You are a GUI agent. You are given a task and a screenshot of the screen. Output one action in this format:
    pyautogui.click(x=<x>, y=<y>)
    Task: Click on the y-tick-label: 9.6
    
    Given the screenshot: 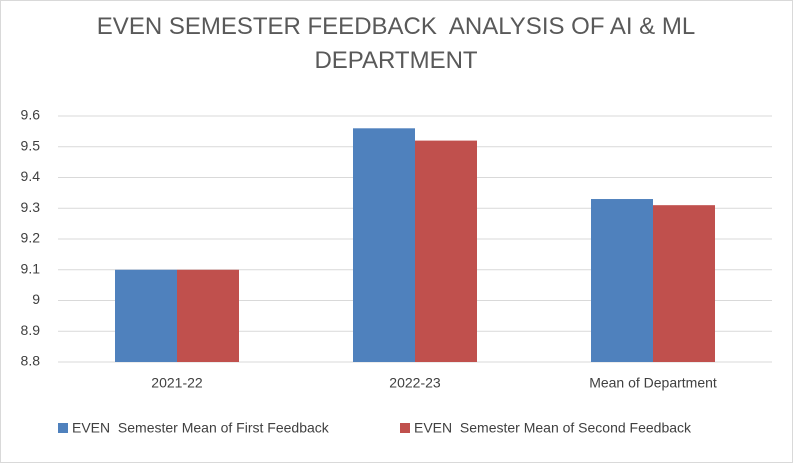 What is the action you would take?
    pyautogui.click(x=31, y=115)
    